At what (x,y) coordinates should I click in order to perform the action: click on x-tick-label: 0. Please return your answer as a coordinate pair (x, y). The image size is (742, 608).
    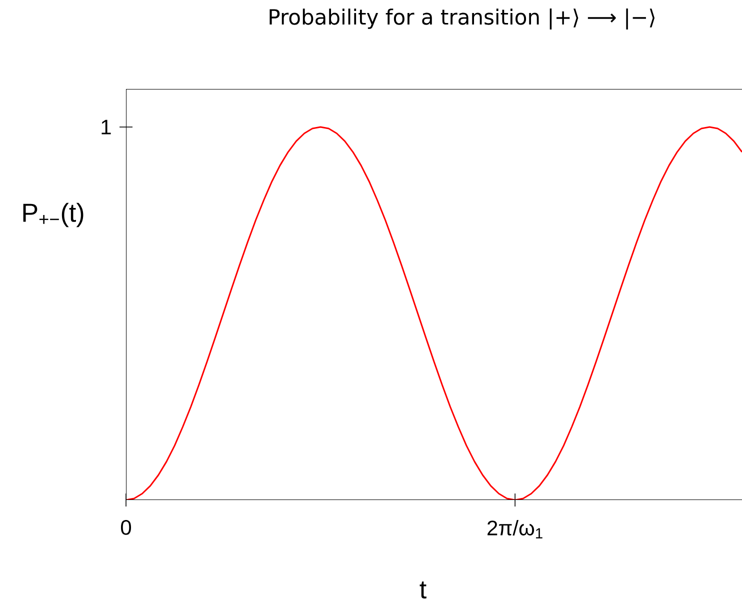
    Looking at the image, I should click on (126, 527).